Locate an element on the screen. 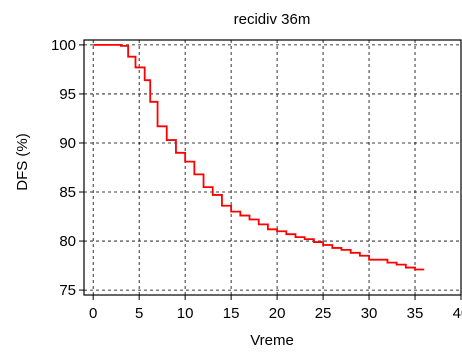  y-tick-label: 80 is located at coordinates (67, 241).